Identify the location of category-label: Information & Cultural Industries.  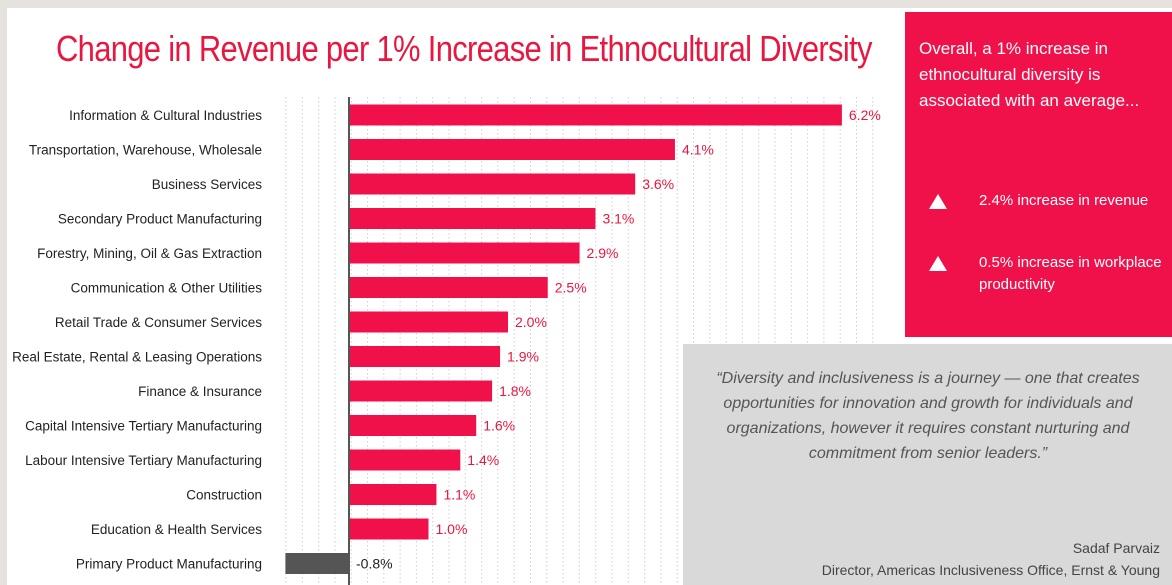
(165, 115).